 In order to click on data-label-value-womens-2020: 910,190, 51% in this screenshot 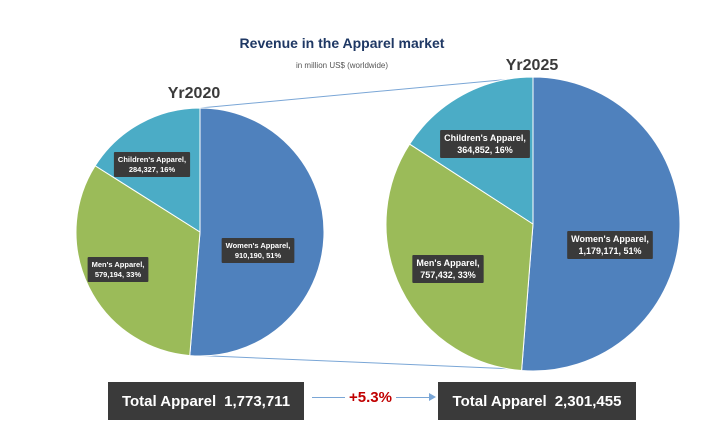, I will do `click(258, 255)`.